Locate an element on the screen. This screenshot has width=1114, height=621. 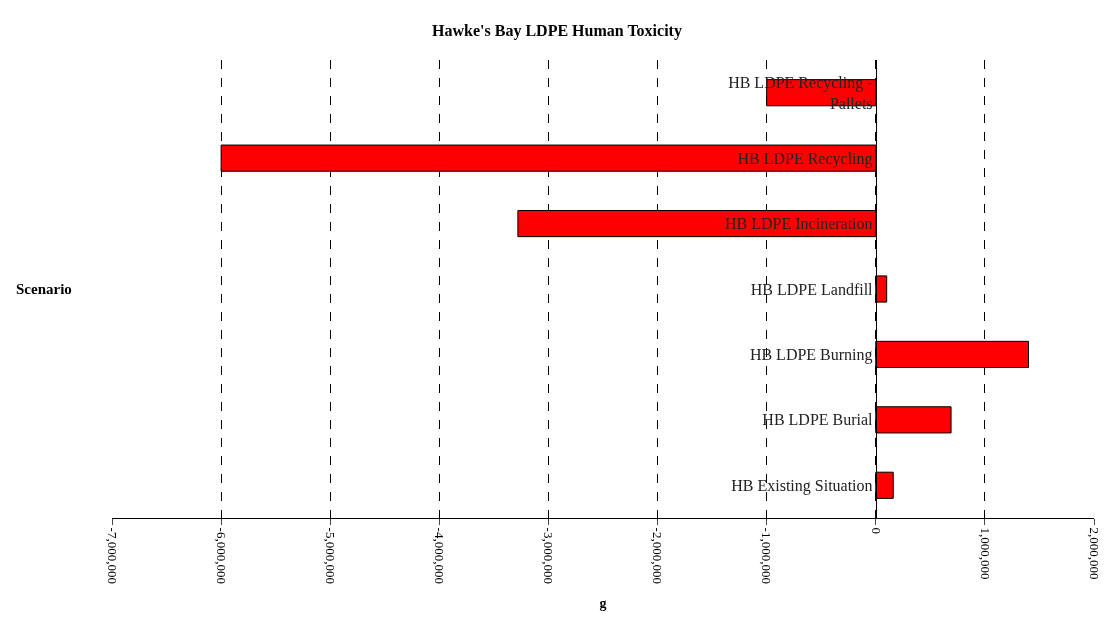
x-tick-label: -5,000,000 is located at coordinates (330, 555).